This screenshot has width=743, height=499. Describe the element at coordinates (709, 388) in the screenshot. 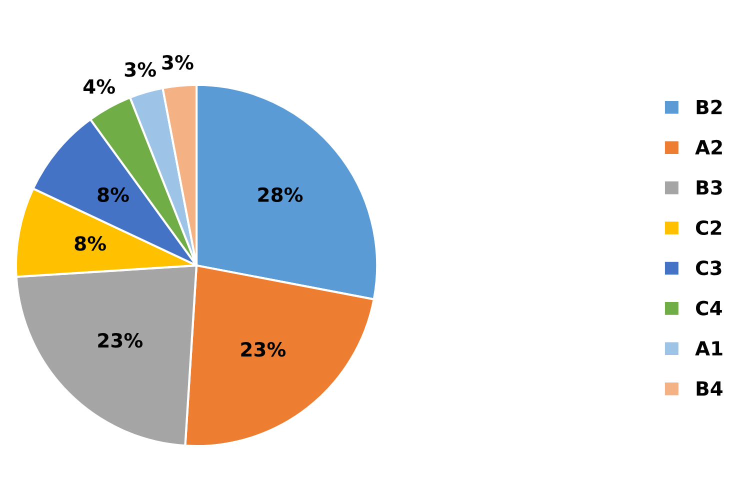

I see `legend-label: B4` at that location.